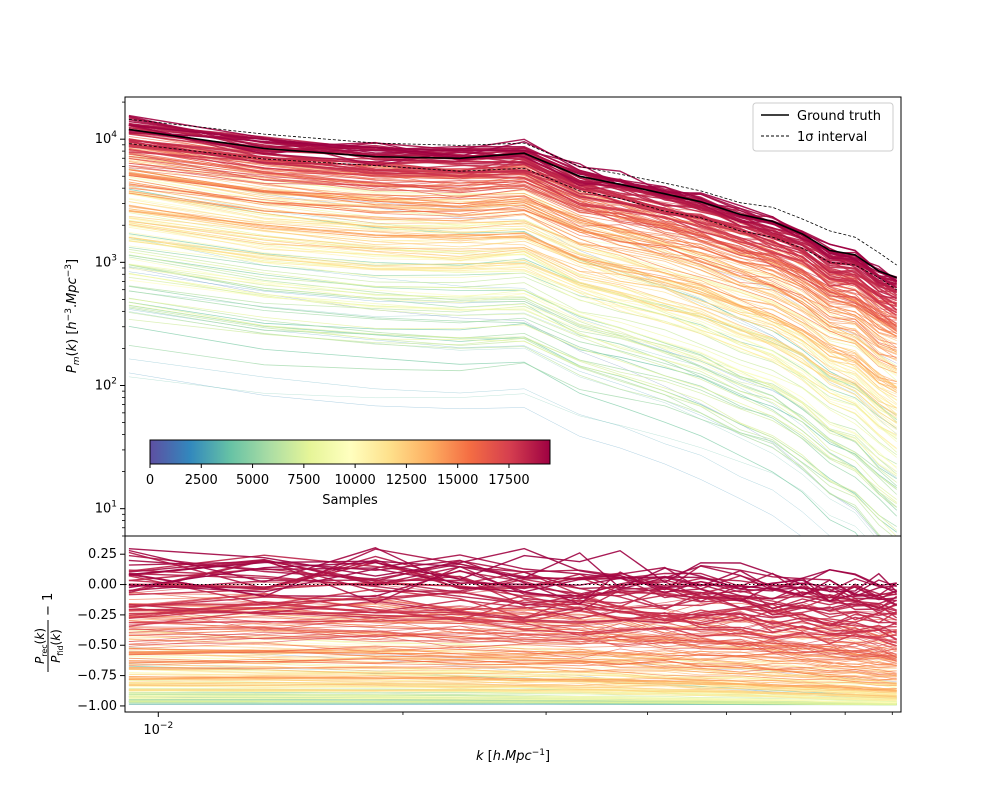  I want to click on y-tick-label: 0.25, so click(102, 554).